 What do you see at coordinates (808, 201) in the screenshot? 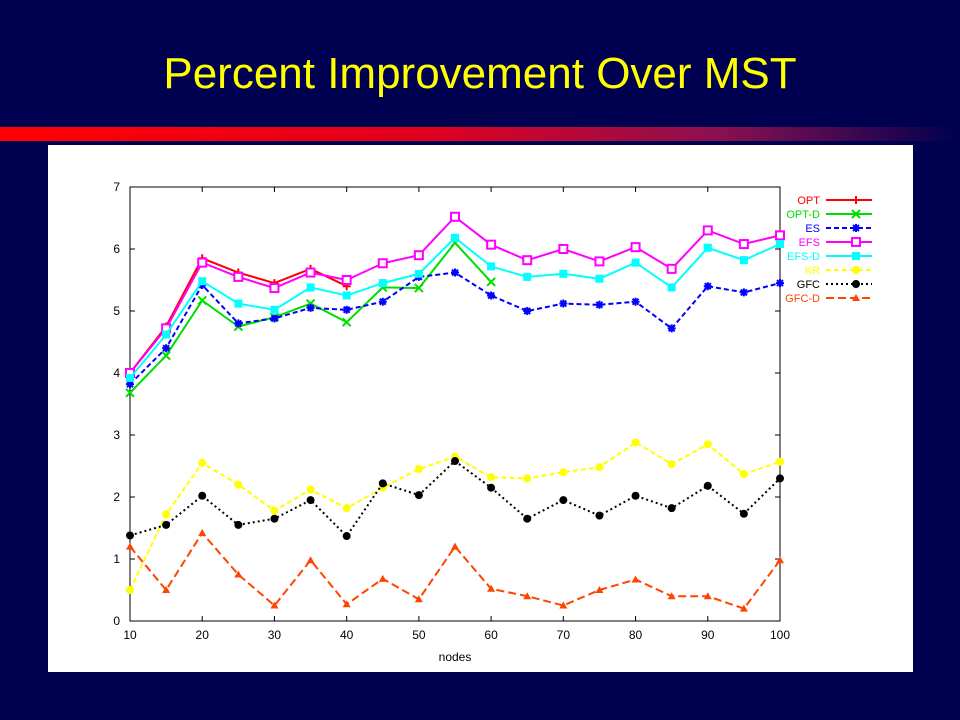
I see `legend-label: OPT` at bounding box center [808, 201].